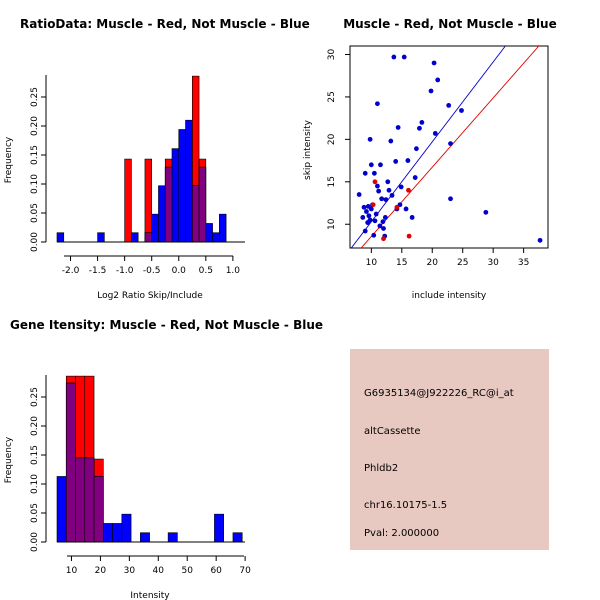 This screenshot has width=600, height=600. I want to click on intensity-x-tick-label-1: 20, so click(101, 571).